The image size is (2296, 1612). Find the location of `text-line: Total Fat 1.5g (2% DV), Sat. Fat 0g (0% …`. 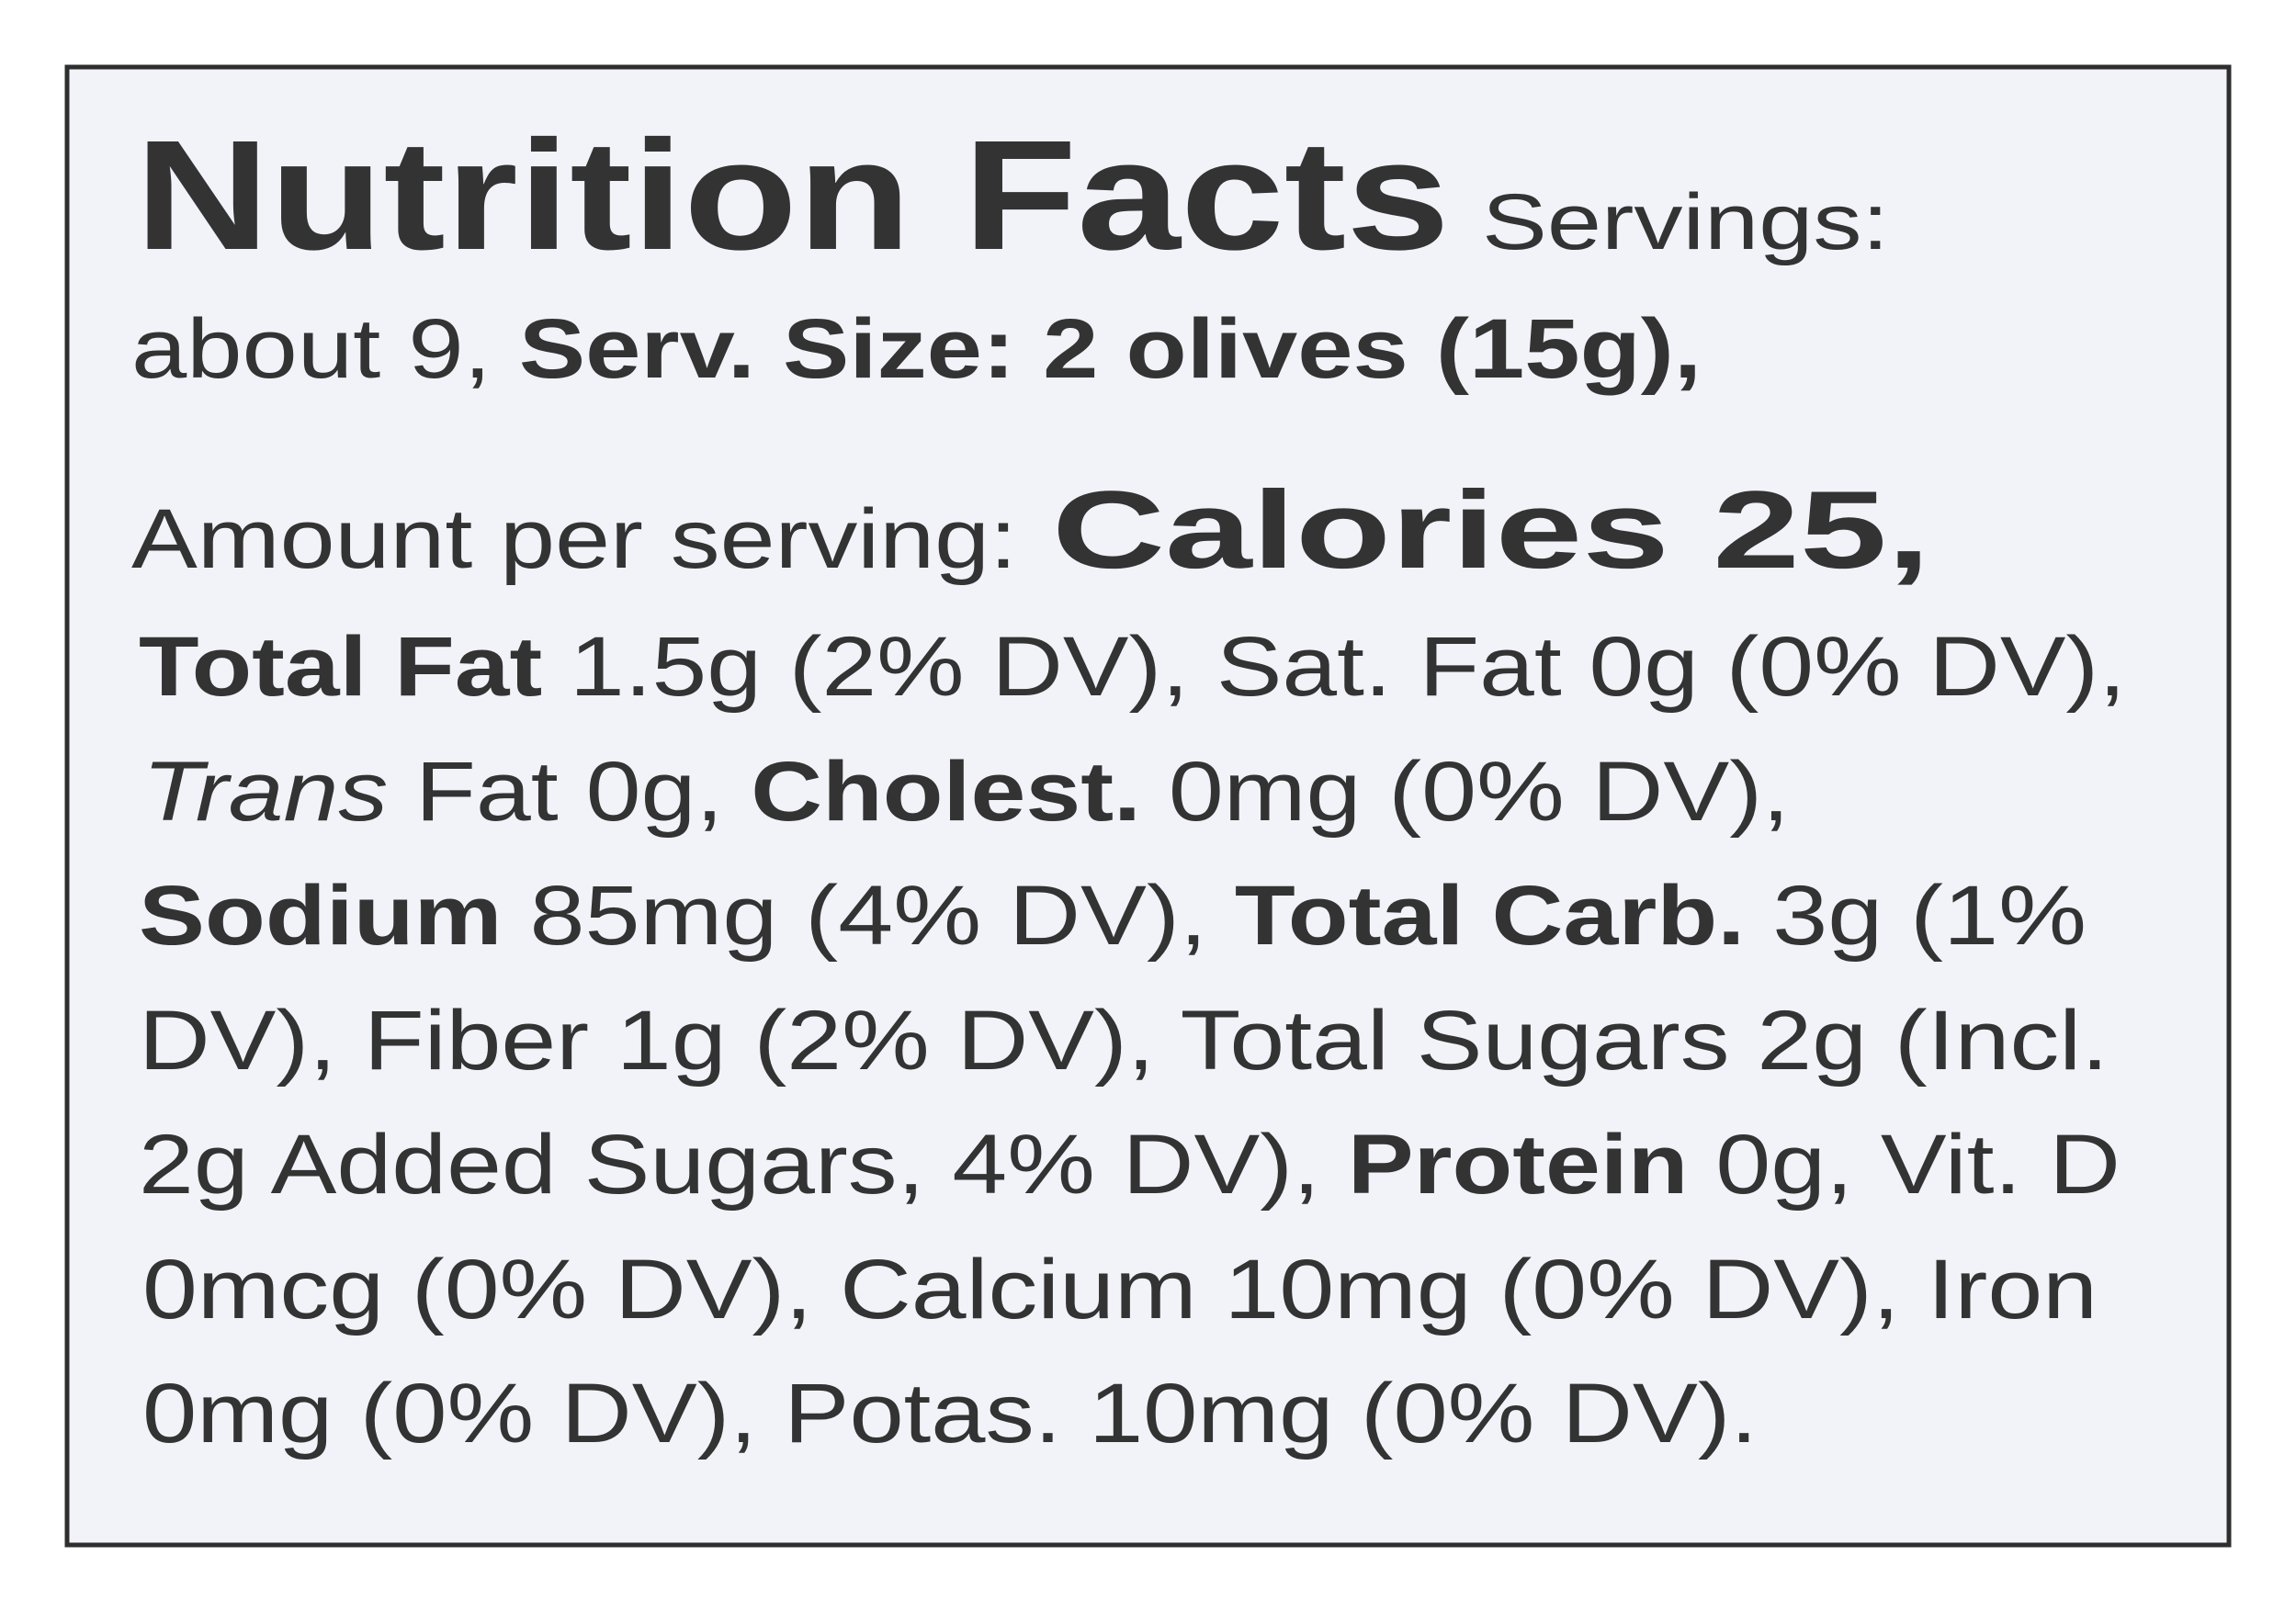

text-line: Total Fat 1.5g (2% DV), Sat. Fat 0g (0% … is located at coordinates (1132, 667).